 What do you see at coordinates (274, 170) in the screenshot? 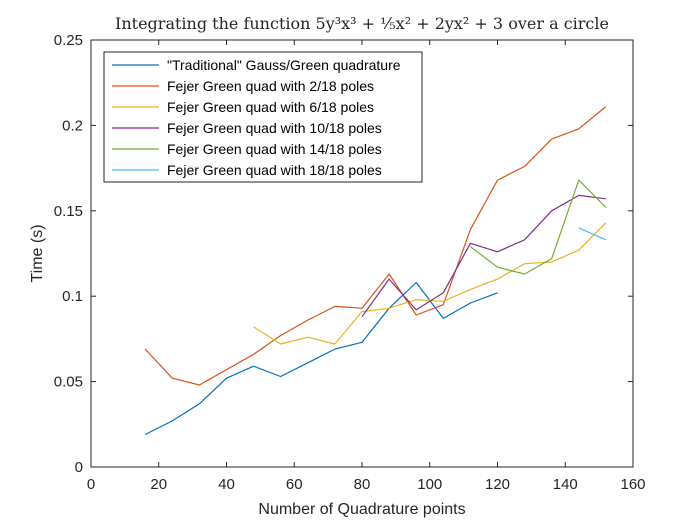
I see `legend-label-6: Fejer Green quad with 18/18 poles` at bounding box center [274, 170].